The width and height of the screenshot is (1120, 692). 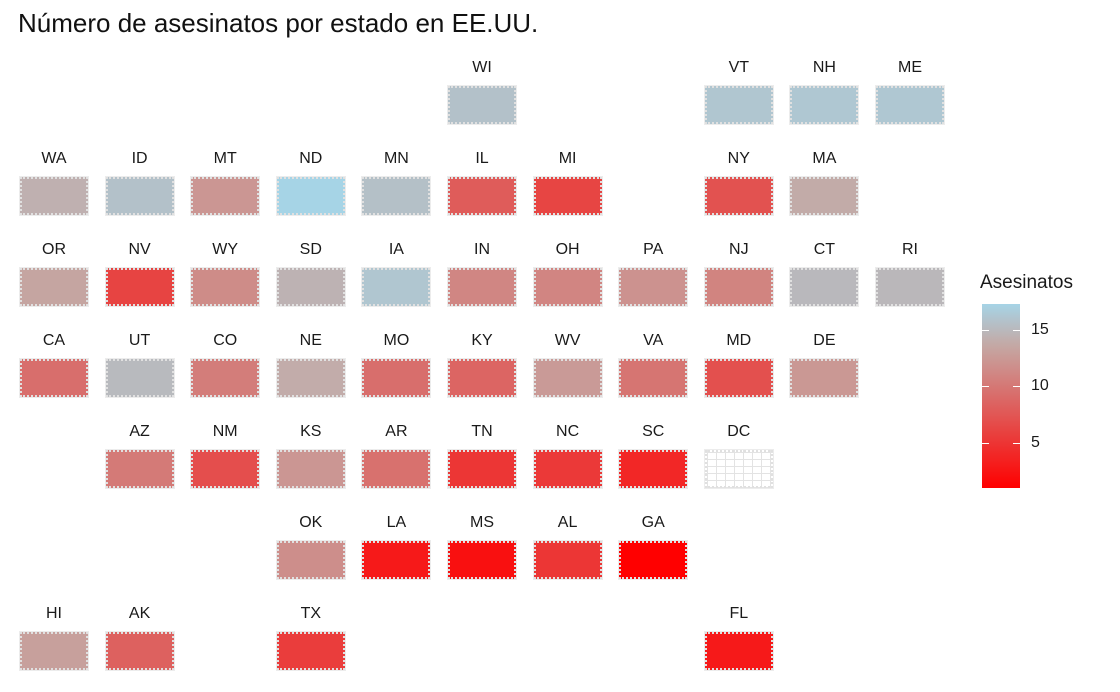 I want to click on state-tile-ks, so click(x=310, y=469).